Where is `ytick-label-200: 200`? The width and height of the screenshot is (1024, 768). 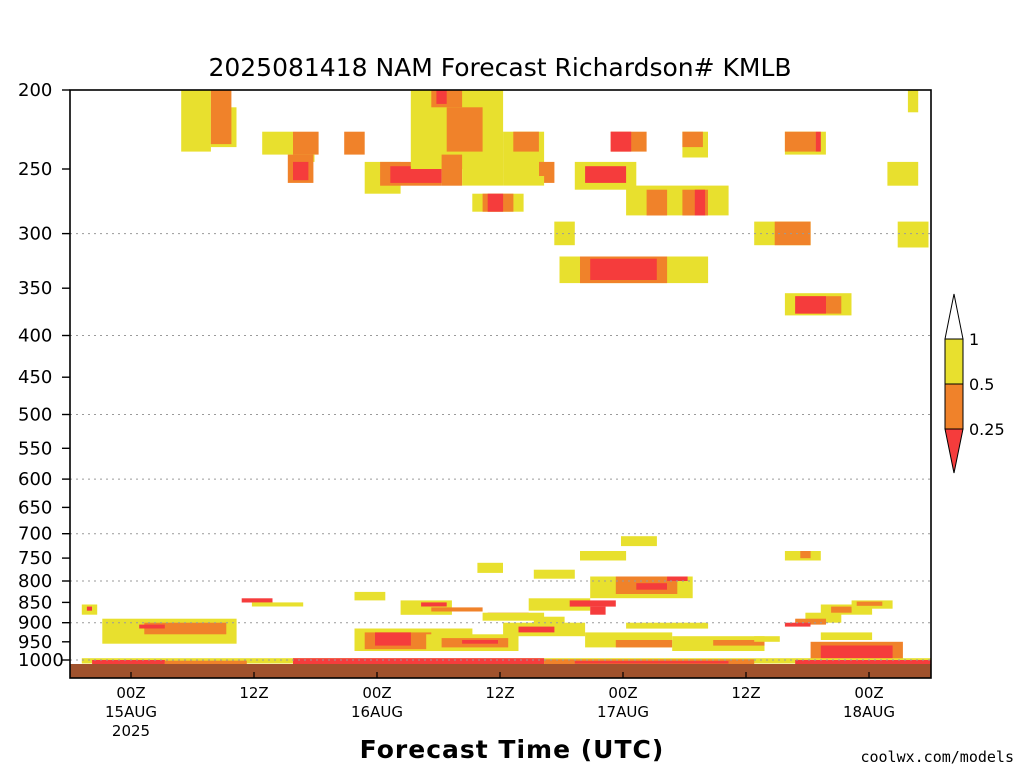 ytick-label-200: 200 is located at coordinates (35, 90).